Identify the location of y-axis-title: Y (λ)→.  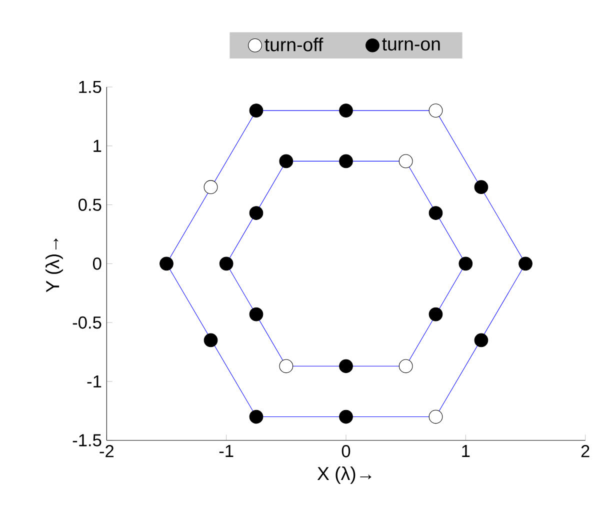
(54, 265).